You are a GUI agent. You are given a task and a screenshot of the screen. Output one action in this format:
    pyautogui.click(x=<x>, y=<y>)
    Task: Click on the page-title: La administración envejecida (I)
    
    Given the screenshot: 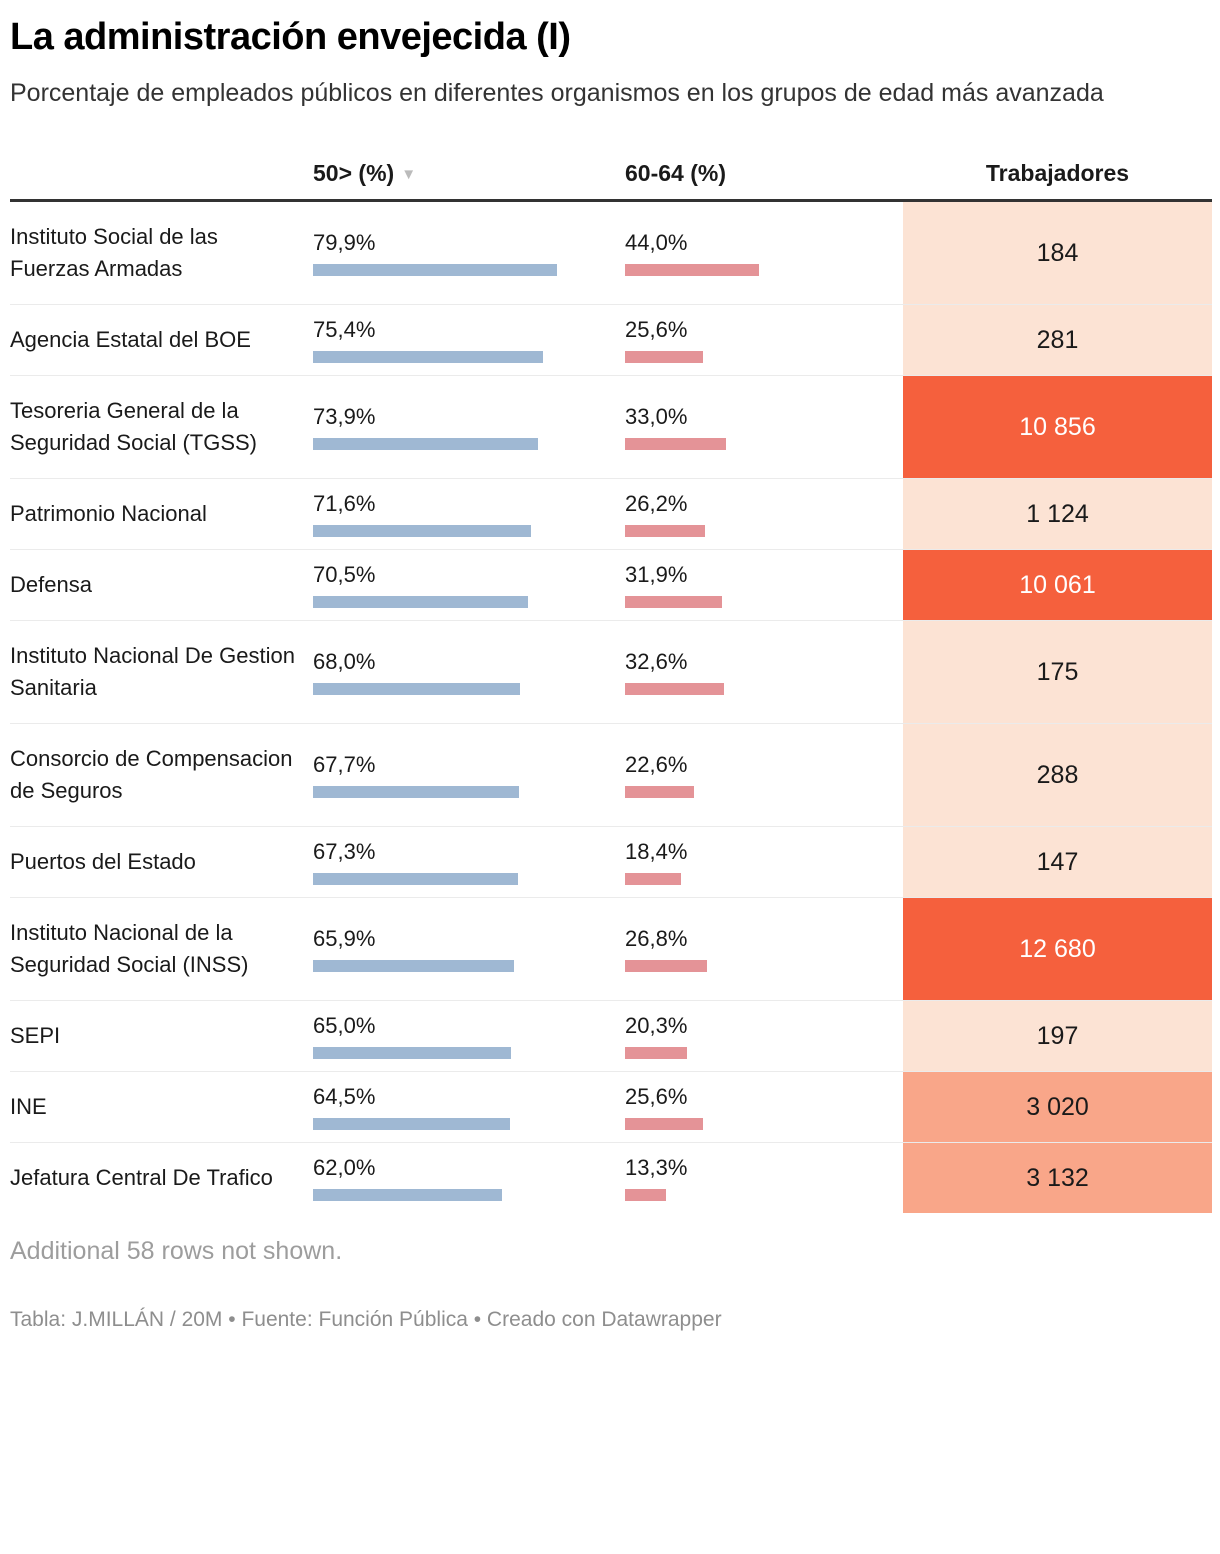 What is the action you would take?
    pyautogui.click(x=290, y=37)
    